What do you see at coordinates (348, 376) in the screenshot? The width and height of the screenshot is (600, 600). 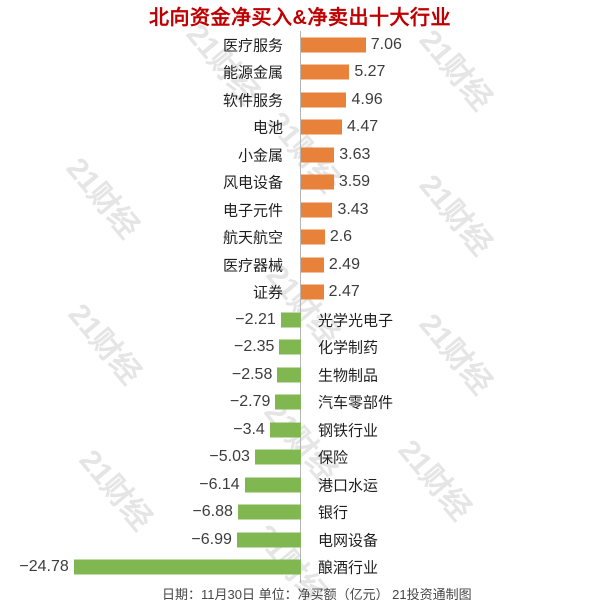 I see `category-label: 生物制品` at bounding box center [348, 376].